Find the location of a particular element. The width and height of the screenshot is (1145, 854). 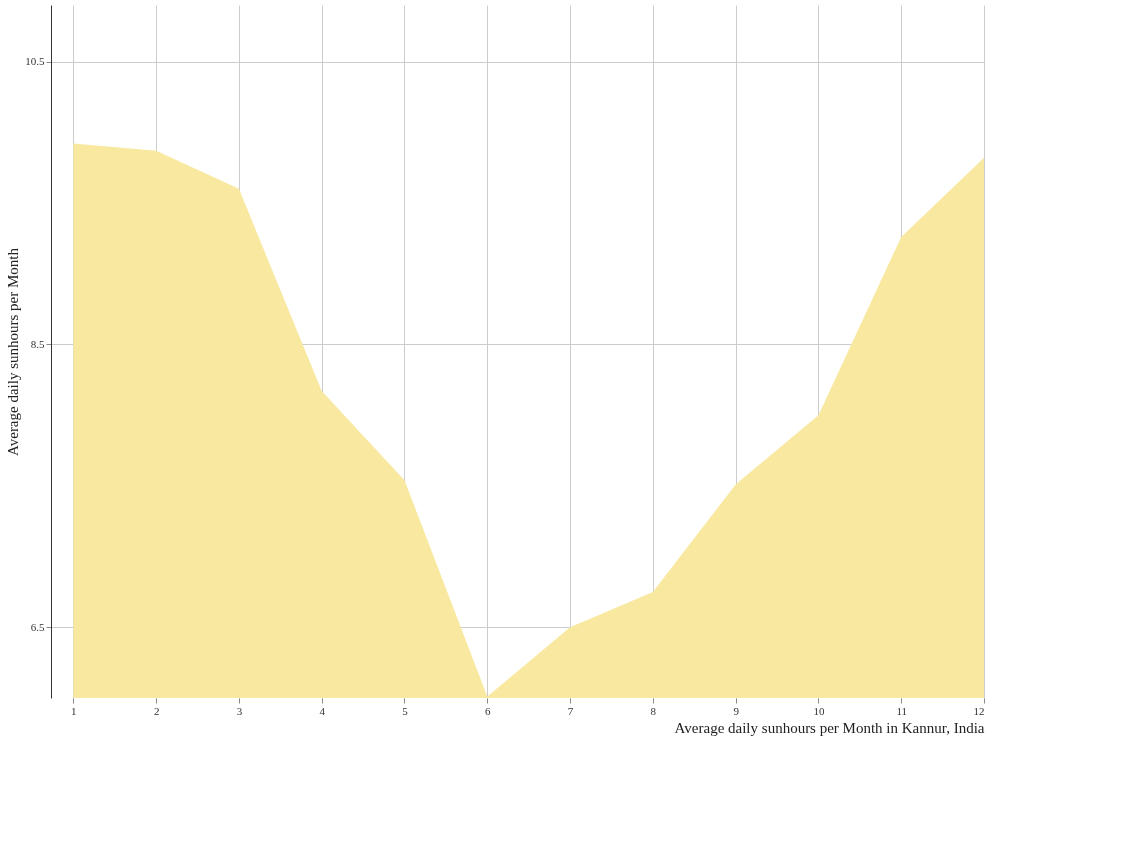

x-tick-label: 9 is located at coordinates (736, 710).